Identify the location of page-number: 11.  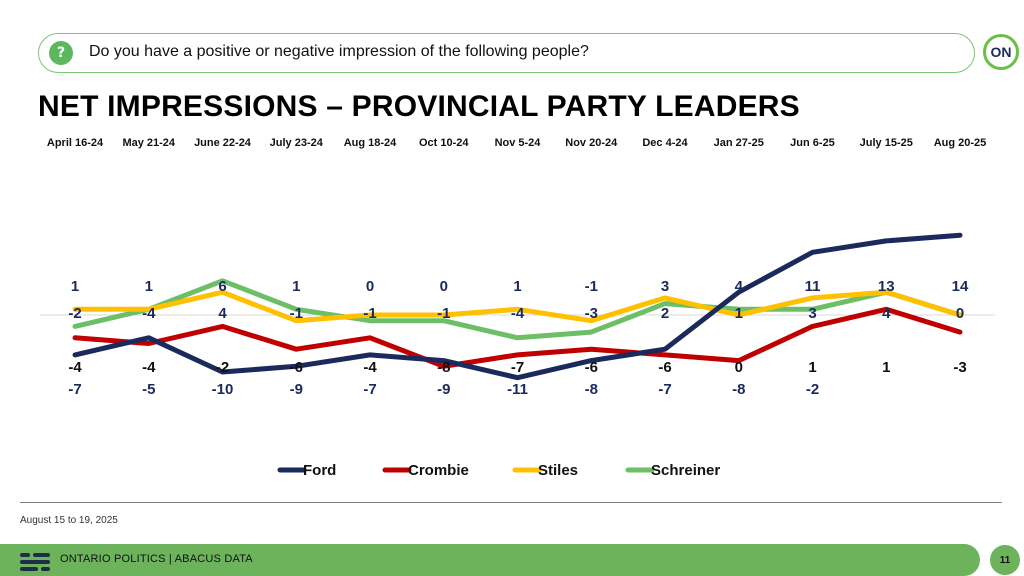
(1005, 560).